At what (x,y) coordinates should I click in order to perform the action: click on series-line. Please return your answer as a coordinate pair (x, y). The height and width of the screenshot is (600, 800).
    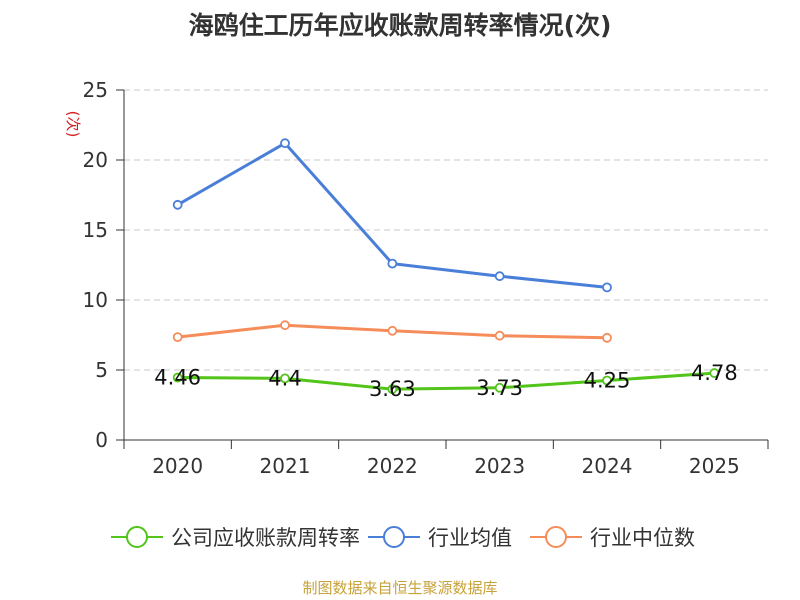
    Looking at the image, I should click on (446, 381).